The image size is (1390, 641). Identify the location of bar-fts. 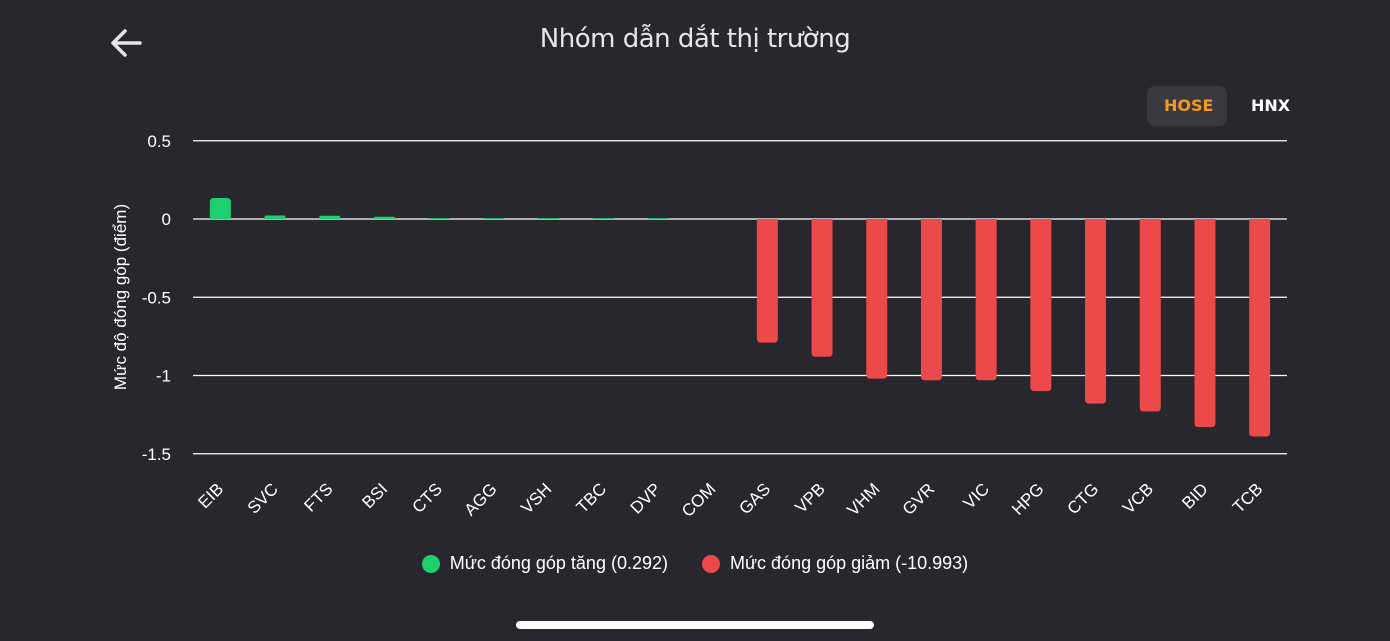
(330, 217).